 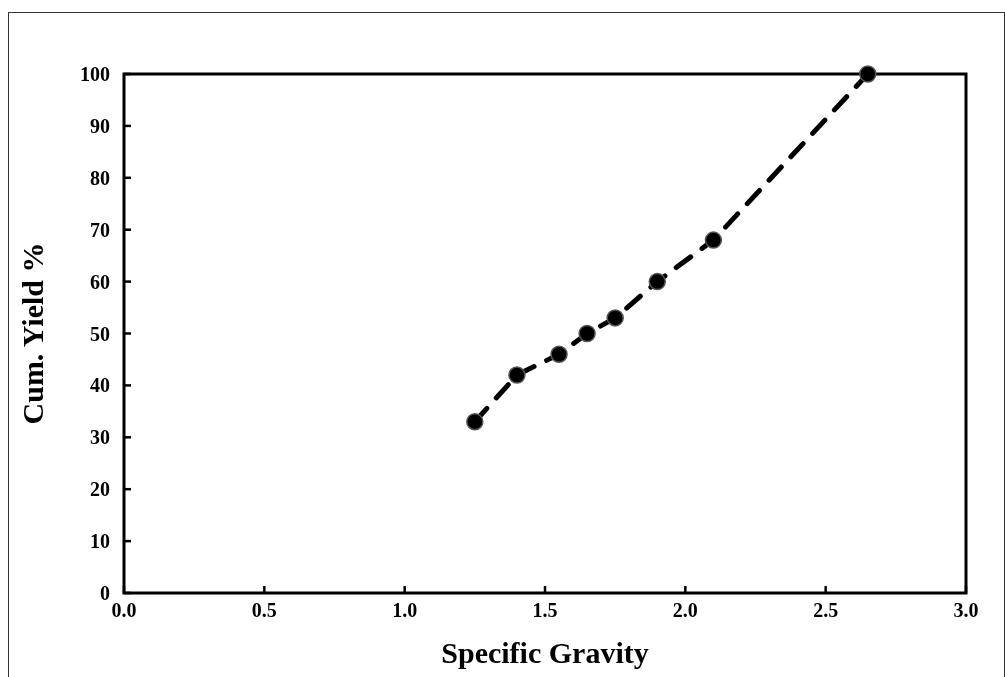 I want to click on x-tick-label: 1.5, so click(x=545, y=610).